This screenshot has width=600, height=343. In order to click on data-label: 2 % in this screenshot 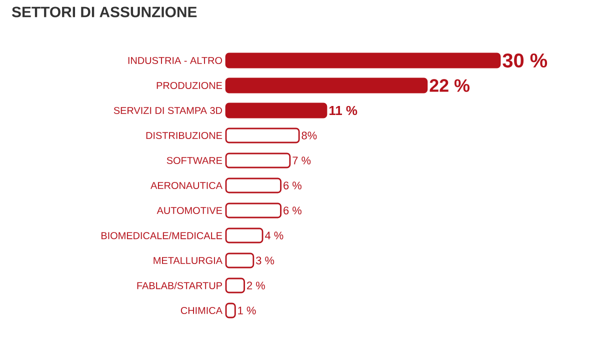, I will do `click(256, 286)`.